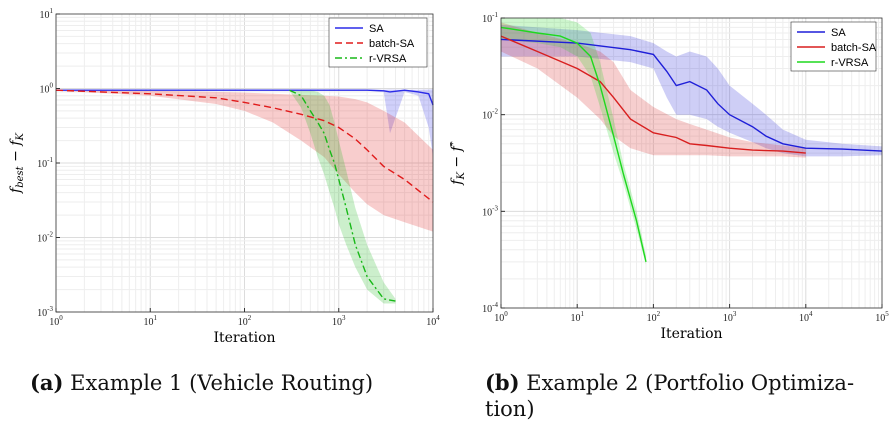 The image size is (895, 422). Describe the element at coordinates (690, 383) in the screenshot. I see `caption-b-text: Example 2 (Portfolio Optimiza-` at that location.